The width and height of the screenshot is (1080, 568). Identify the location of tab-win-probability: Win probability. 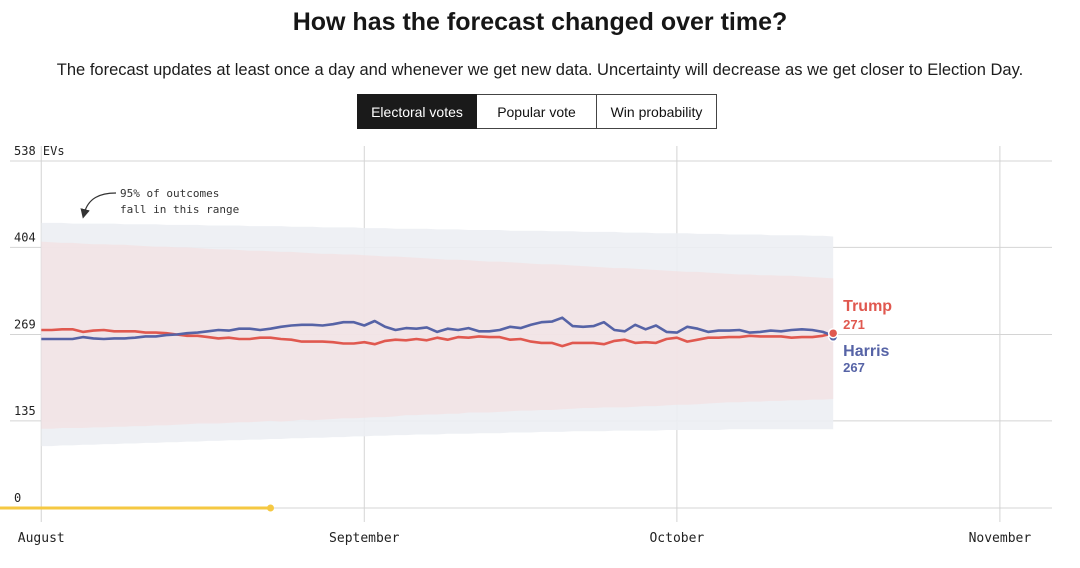
(657, 111).